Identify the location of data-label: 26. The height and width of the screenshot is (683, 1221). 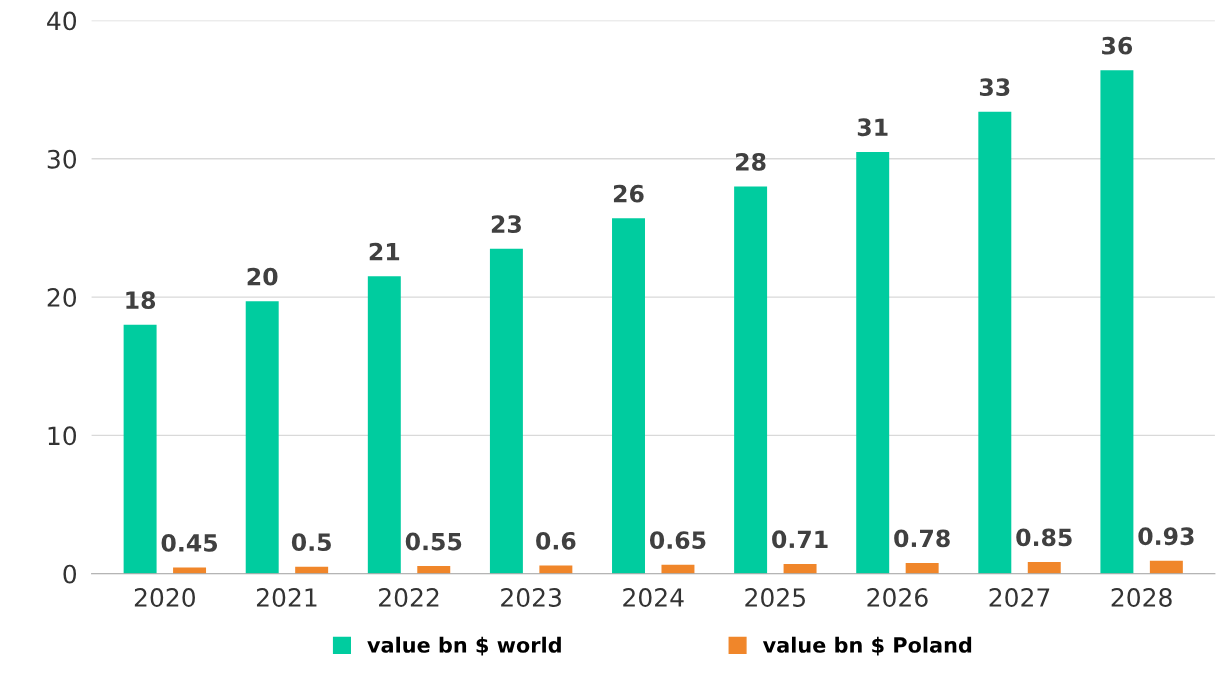
(628, 193).